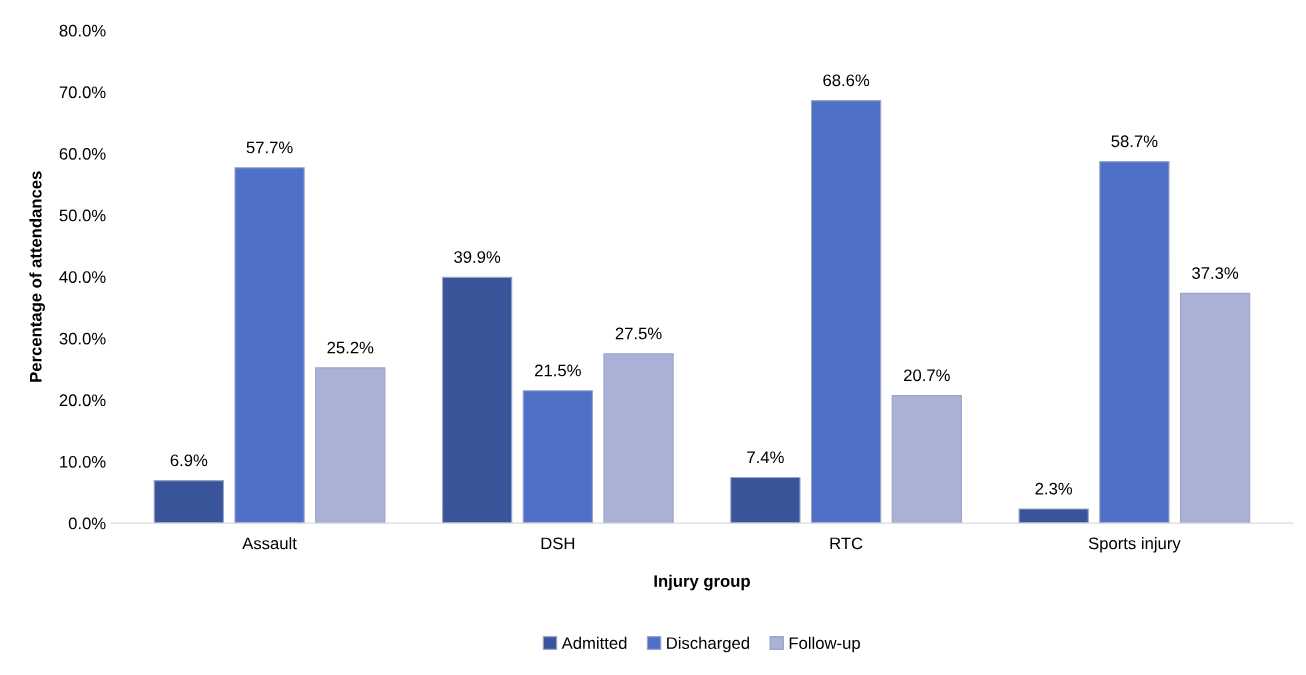 The width and height of the screenshot is (1306, 675). What do you see at coordinates (1134, 545) in the screenshot?
I see `x-tick-label: Sports injury` at bounding box center [1134, 545].